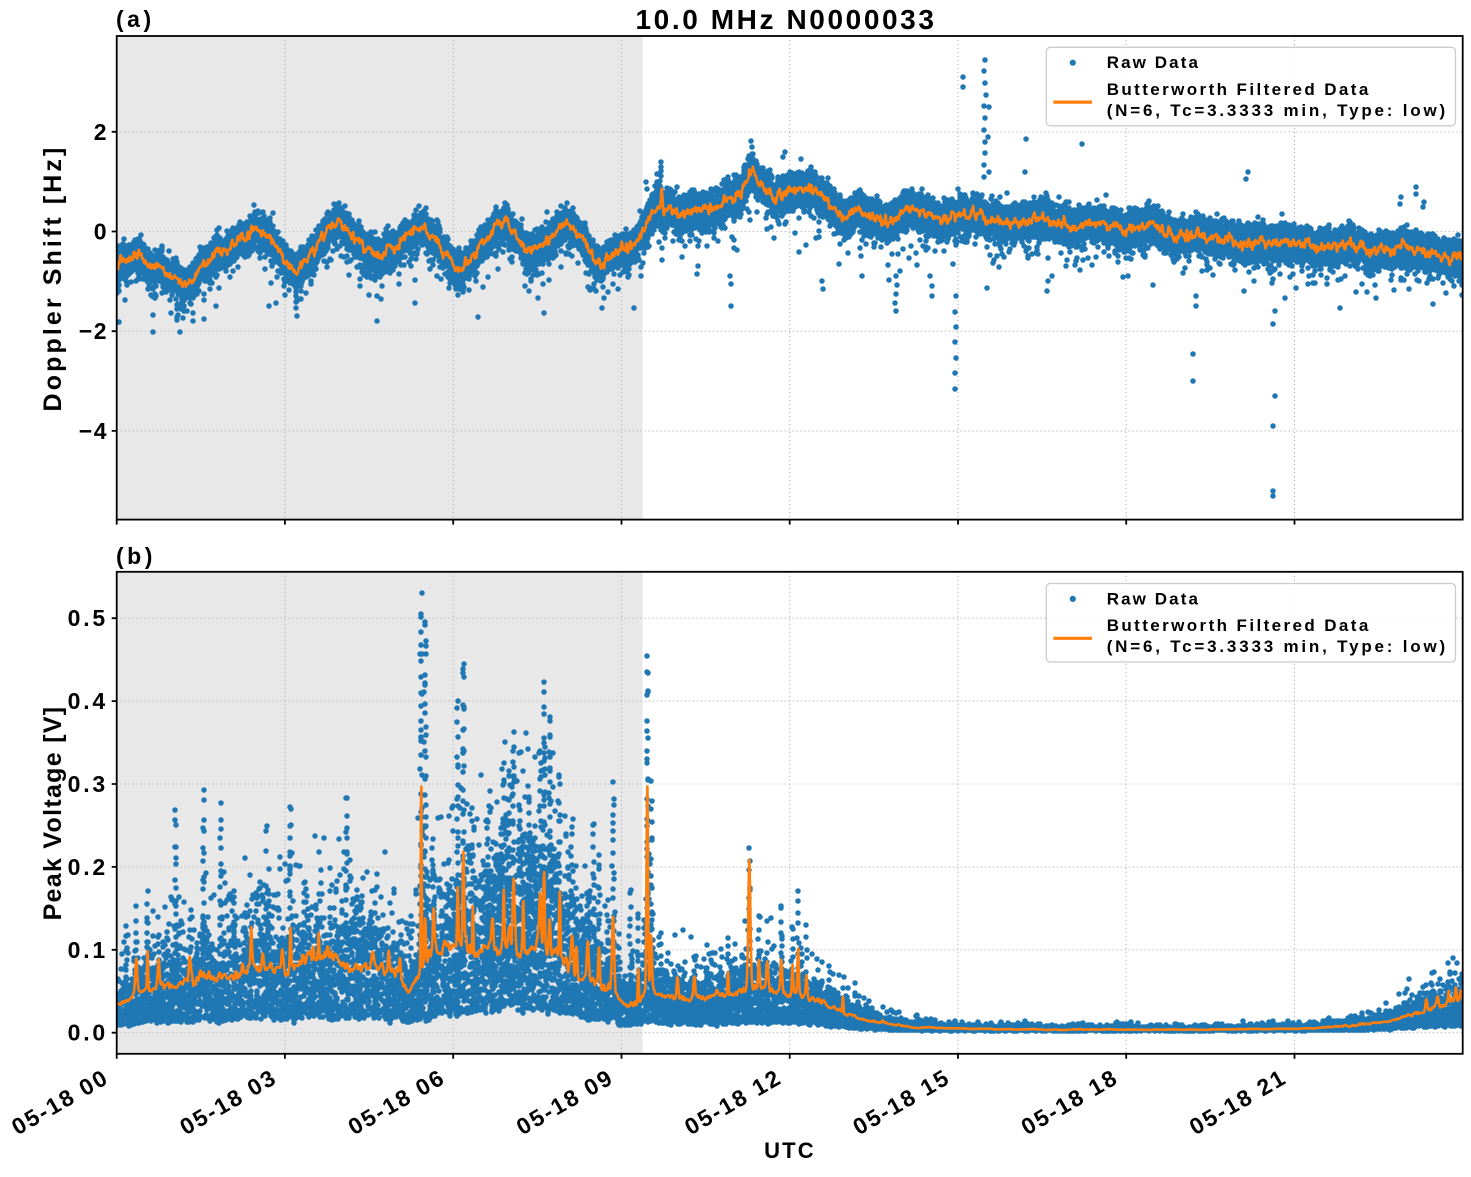  What do you see at coordinates (136, 556) in the screenshot?
I see `svg-text: (b)` at bounding box center [136, 556].